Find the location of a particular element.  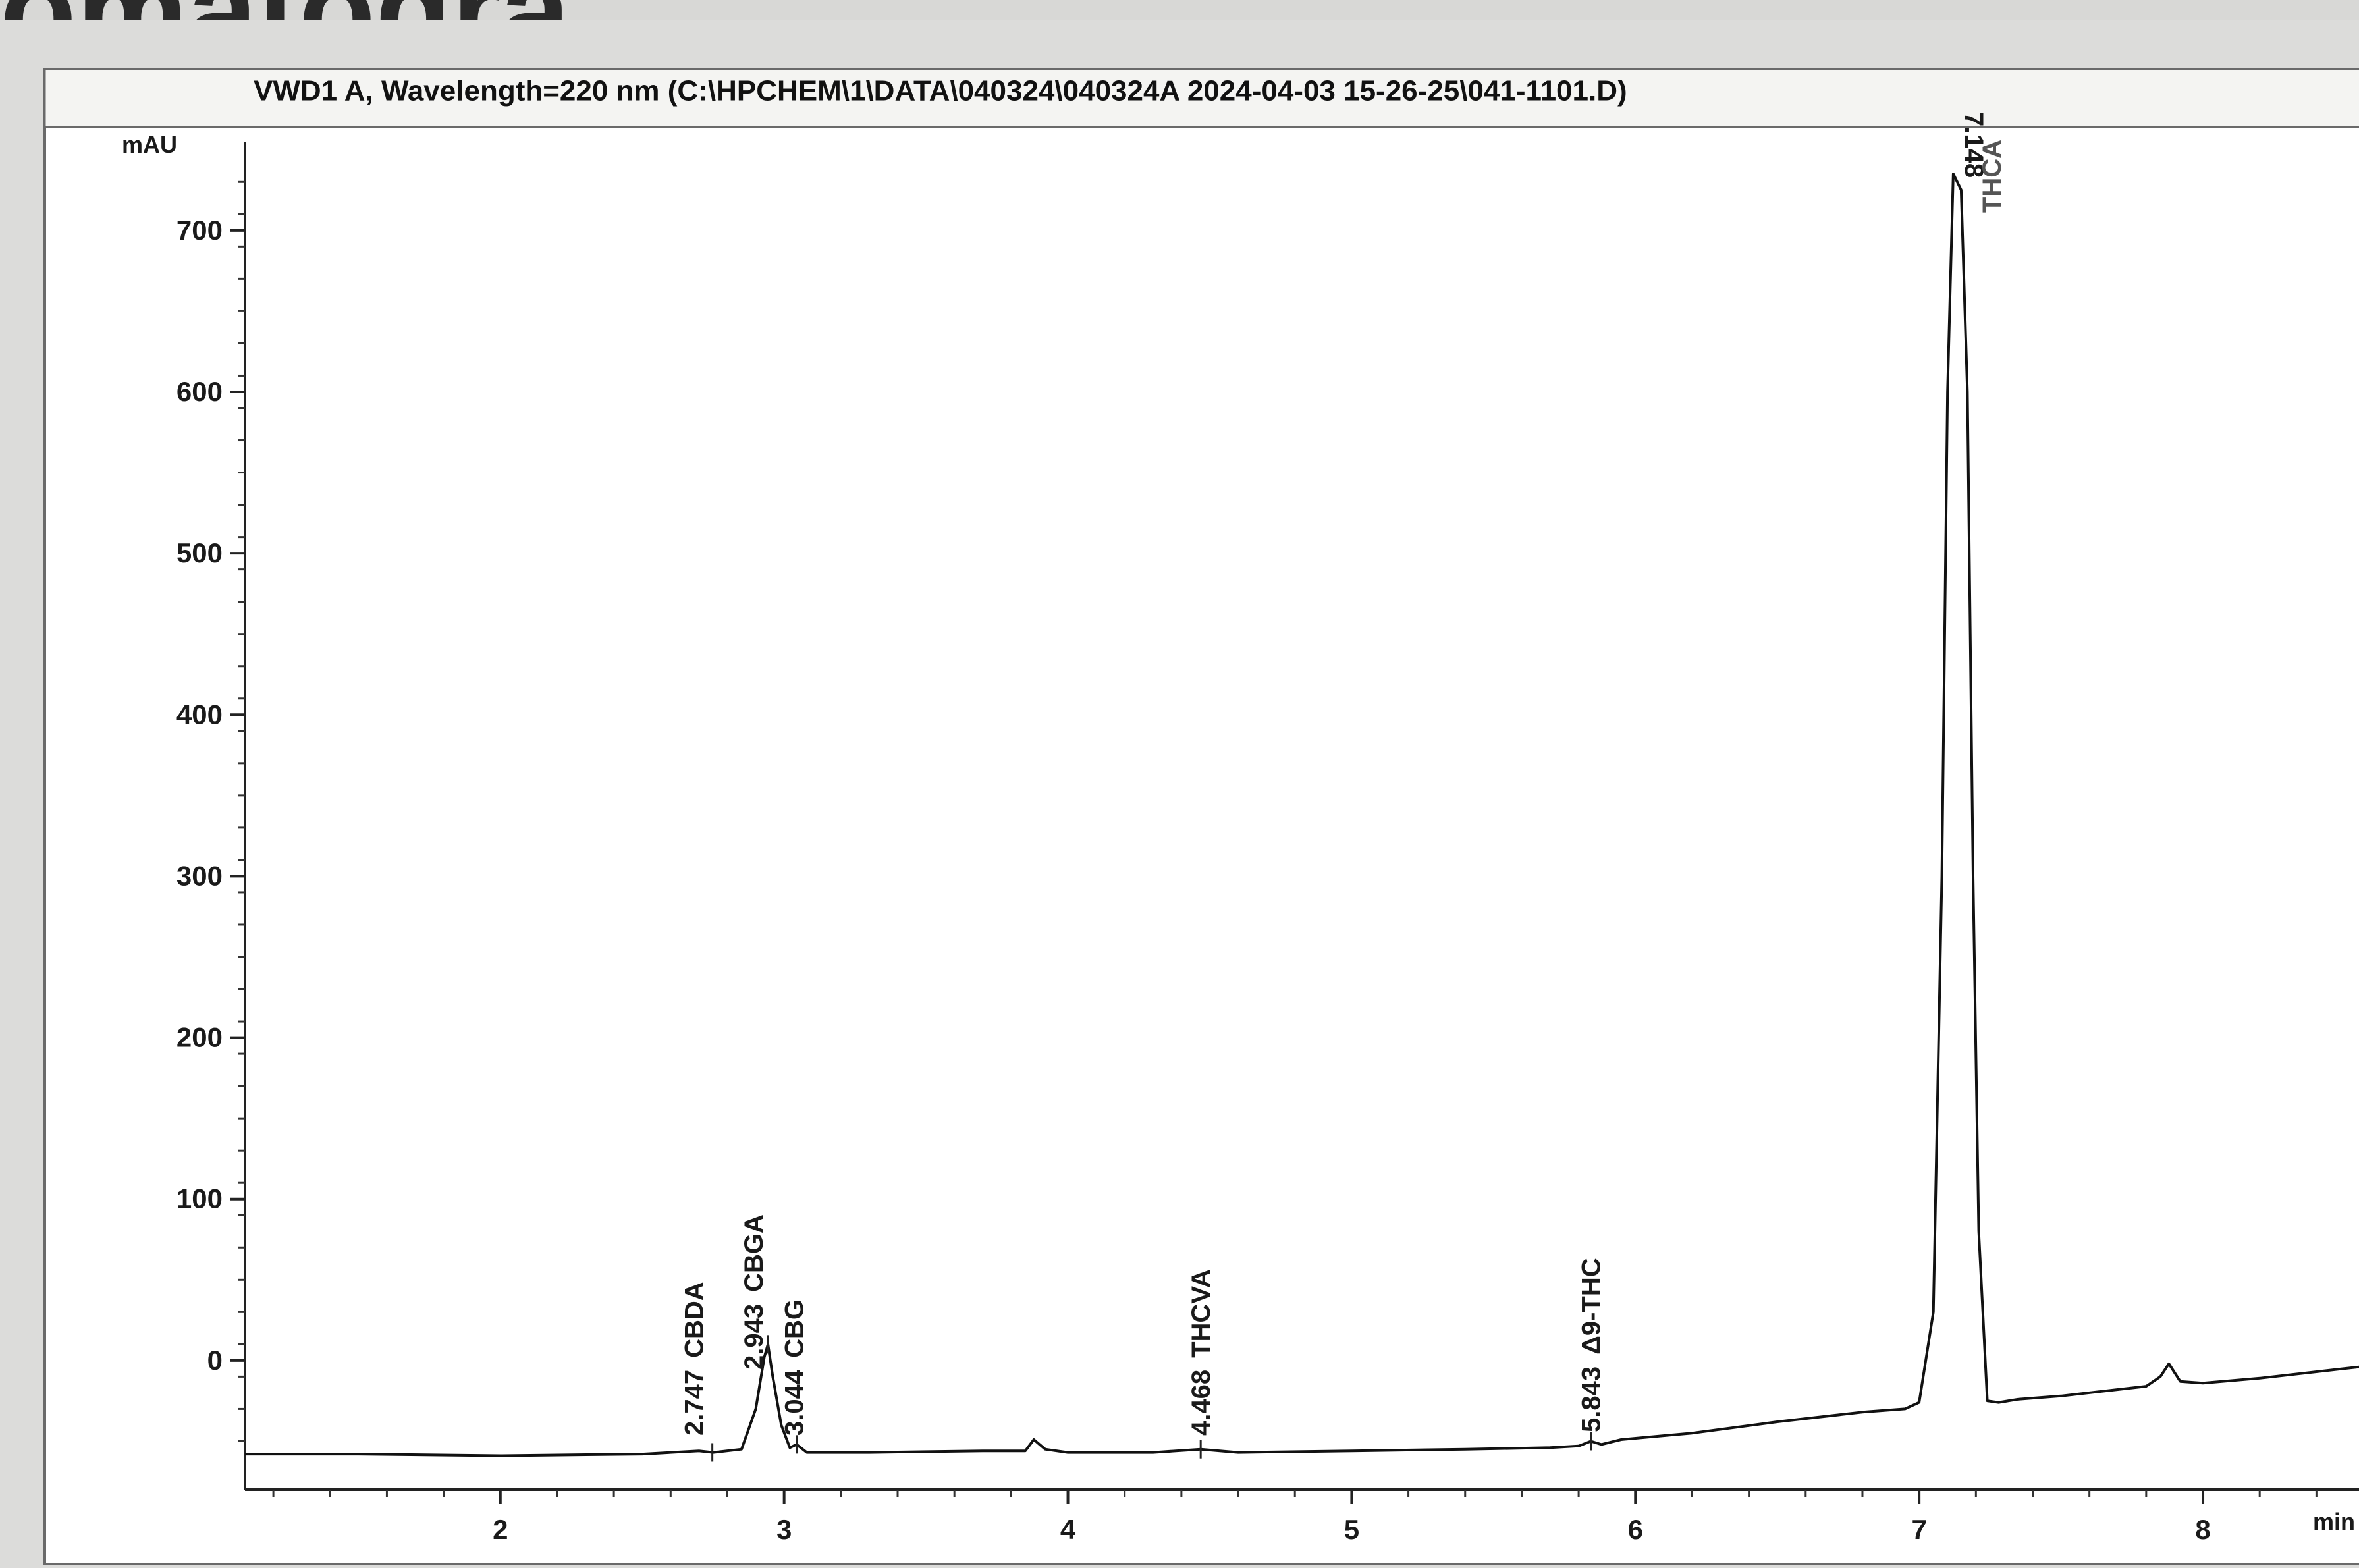

peak-label: 5.843 Δ9-THC is located at coordinates (1591, 1345).